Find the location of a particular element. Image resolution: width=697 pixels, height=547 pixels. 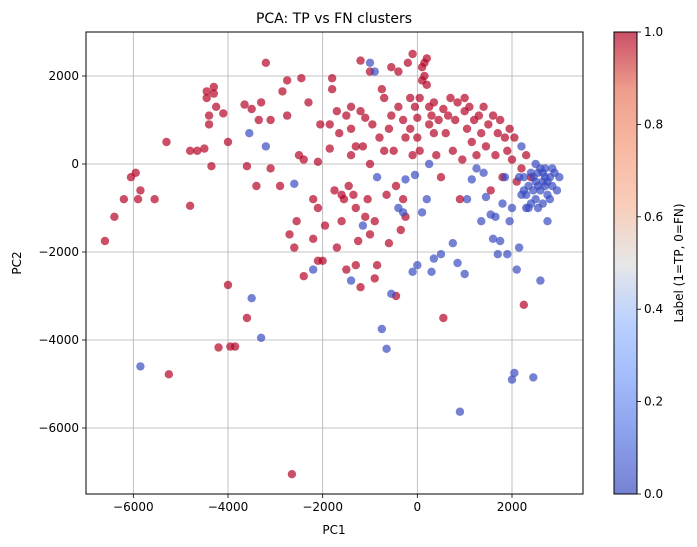

colorbar-tick-label: 0.8 is located at coordinates (653, 124).